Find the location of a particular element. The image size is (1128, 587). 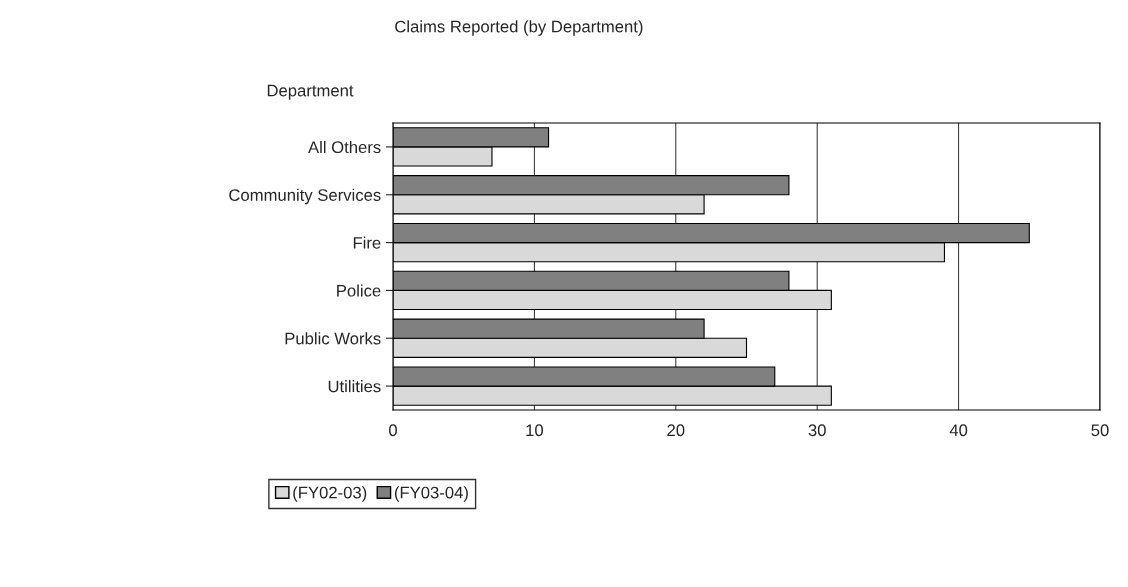

x-tick-label: 20 is located at coordinates (676, 430).